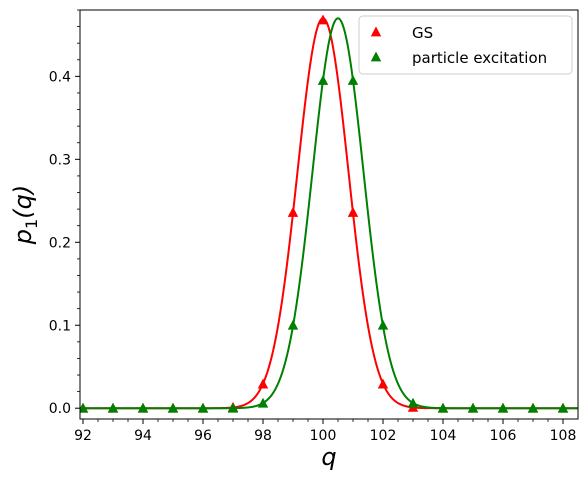 This screenshot has width=579, height=477. I want to click on legend-label-gs: GS, so click(422, 33).